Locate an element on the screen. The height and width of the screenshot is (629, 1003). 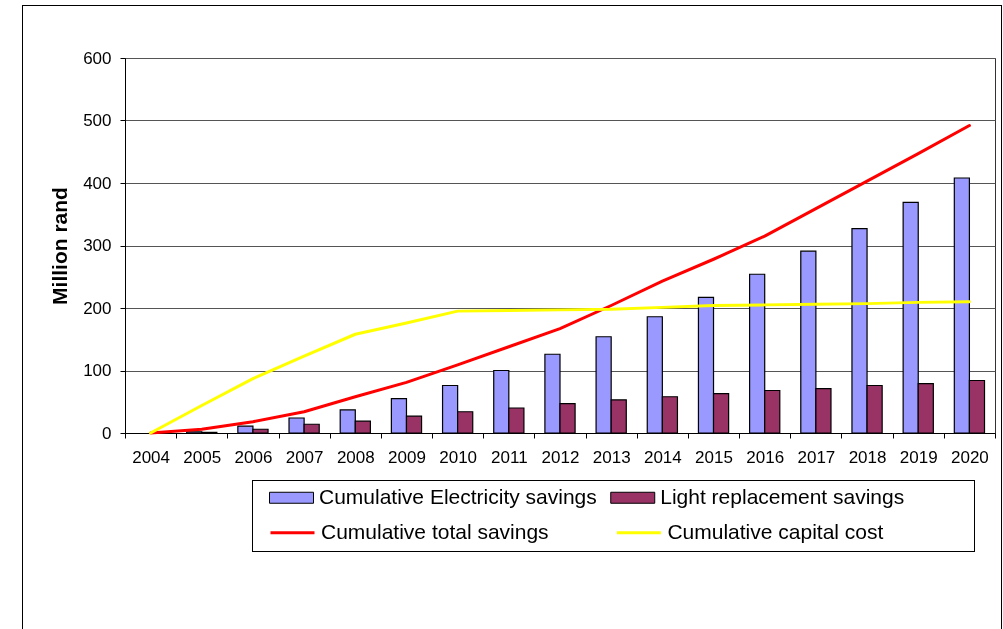
x-tick-label: 2018 is located at coordinates (867, 457).